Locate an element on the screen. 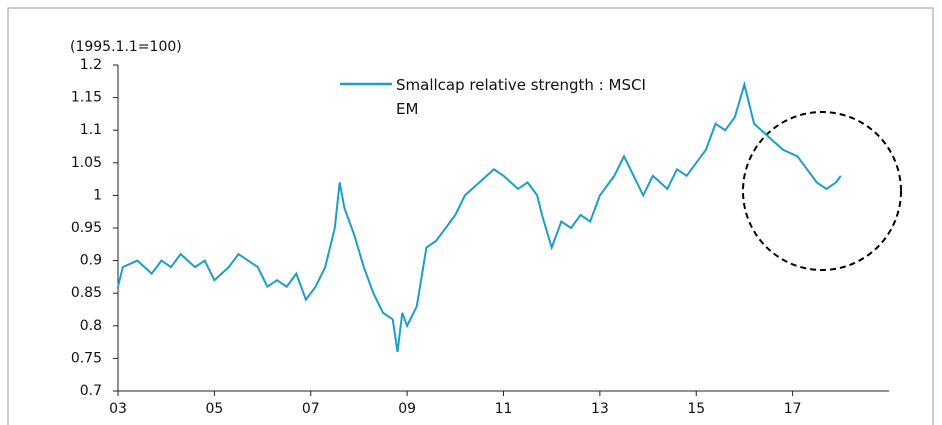 This screenshot has height=425, width=942. y-tick-label: 1 is located at coordinates (97, 195).